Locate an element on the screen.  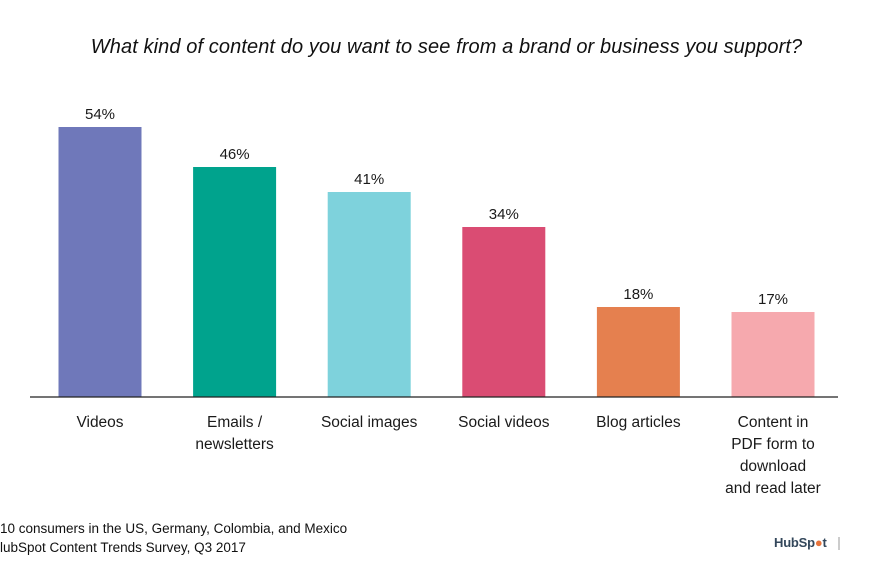
sprocket-icon: ● is located at coordinates (818, 542).